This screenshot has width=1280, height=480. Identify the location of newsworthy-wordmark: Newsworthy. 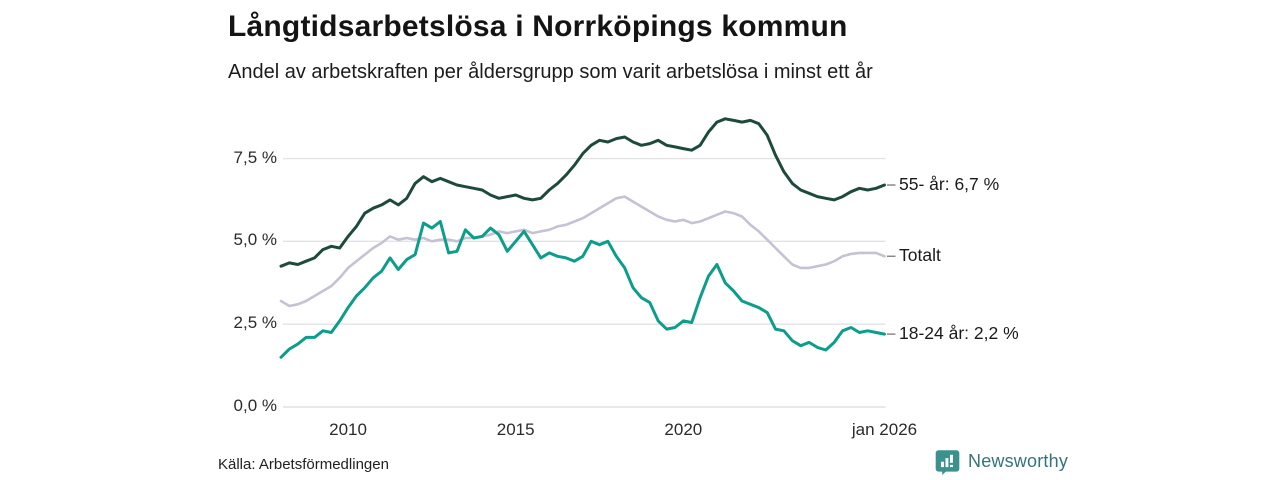
(1018, 461).